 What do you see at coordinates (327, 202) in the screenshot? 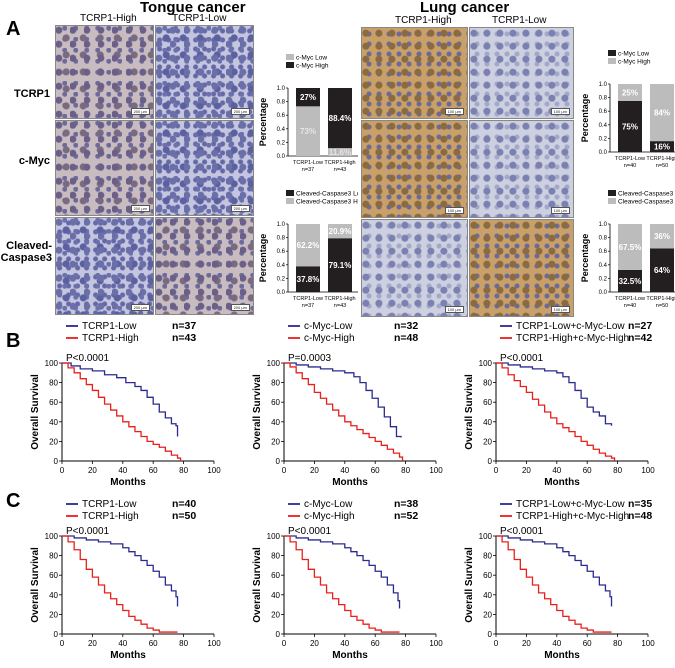
I see `legend-label: Cleaved-Caspase3 High` at bounding box center [327, 202].